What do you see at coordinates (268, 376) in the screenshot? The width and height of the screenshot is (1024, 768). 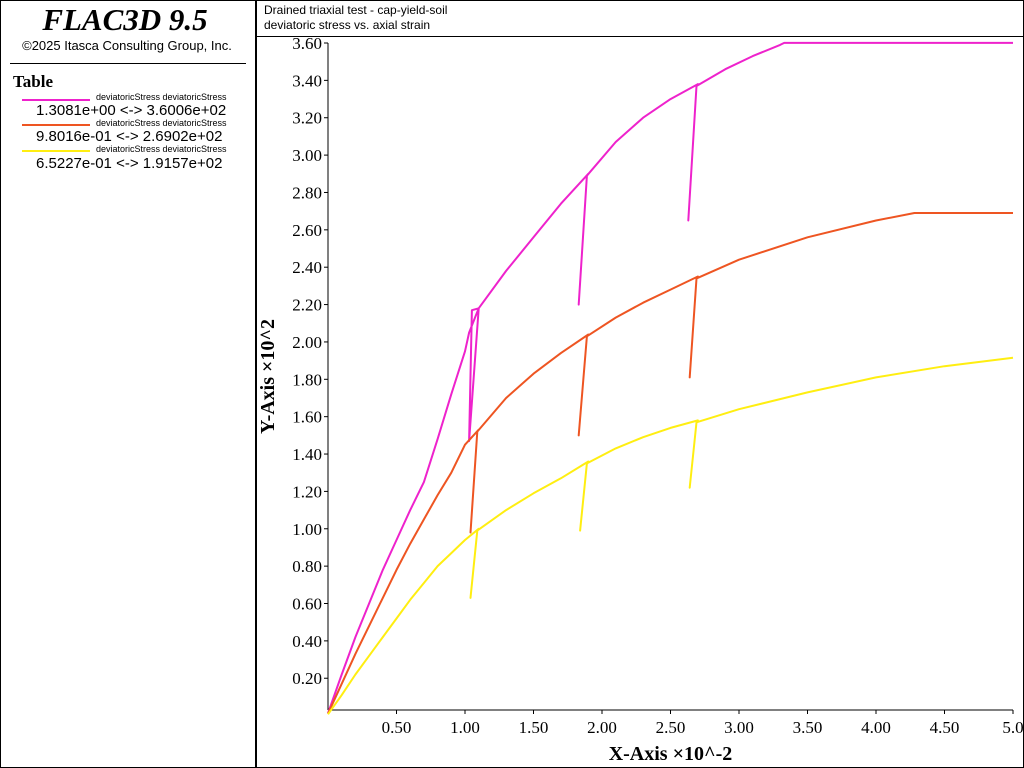 I see `y-axis-label: Y-Axis ×10^2` at bounding box center [268, 376].